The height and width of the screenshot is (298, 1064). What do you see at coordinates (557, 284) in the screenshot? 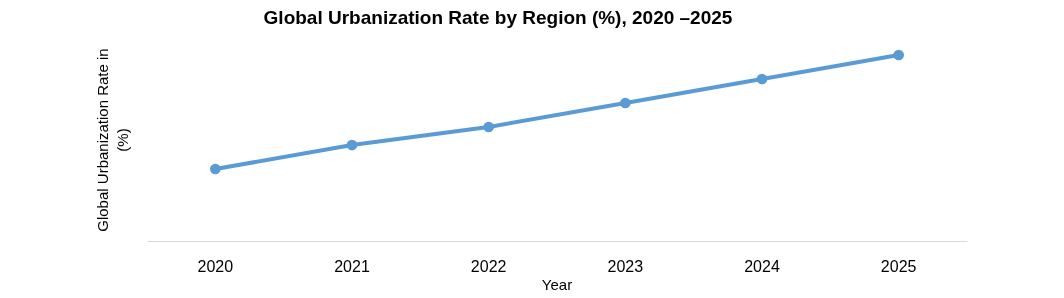
I see `x-axis-title: Year` at bounding box center [557, 284].